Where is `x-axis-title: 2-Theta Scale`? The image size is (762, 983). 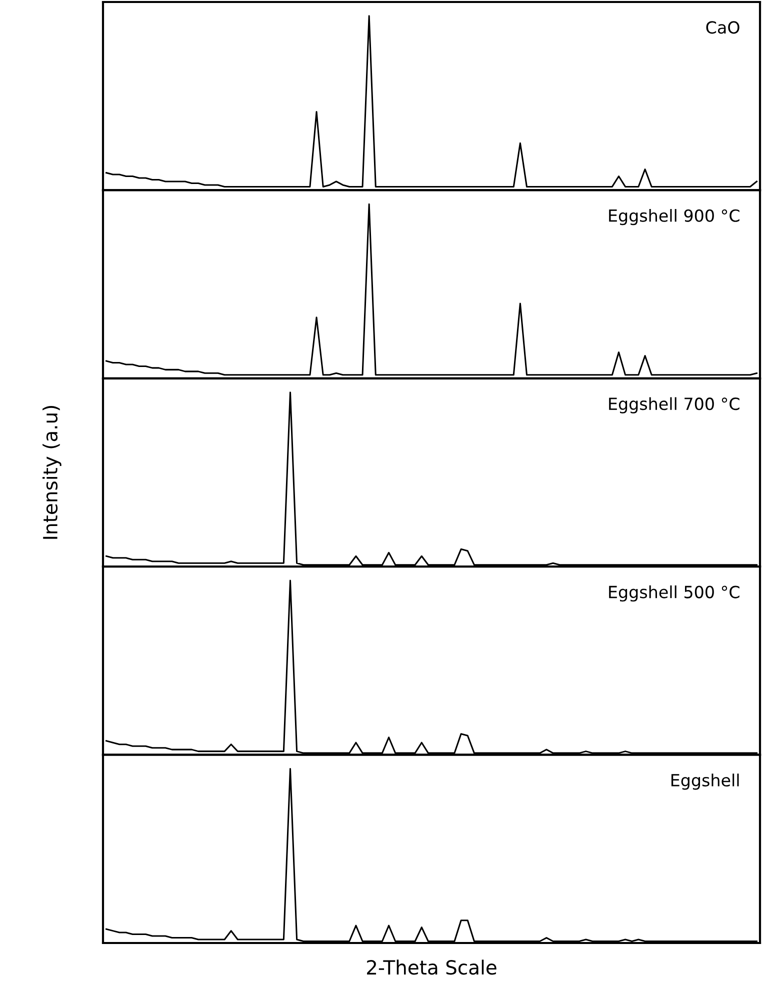
x-axis-title: 2-Theta Scale is located at coordinates (431, 967).